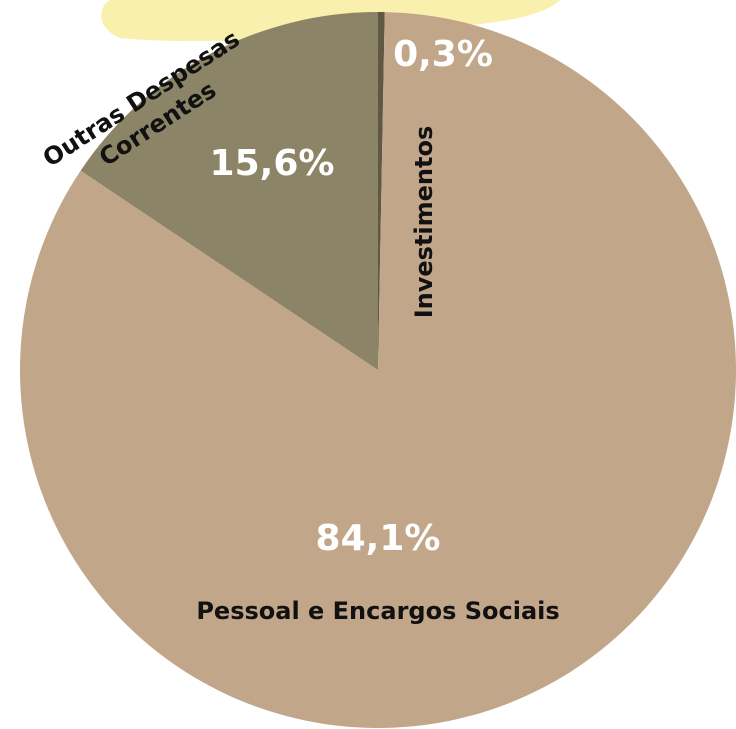 Image resolution: width=736 pixels, height=729 pixels. I want to click on category-label: Pessoal e Encargos Sociais, so click(377, 611).